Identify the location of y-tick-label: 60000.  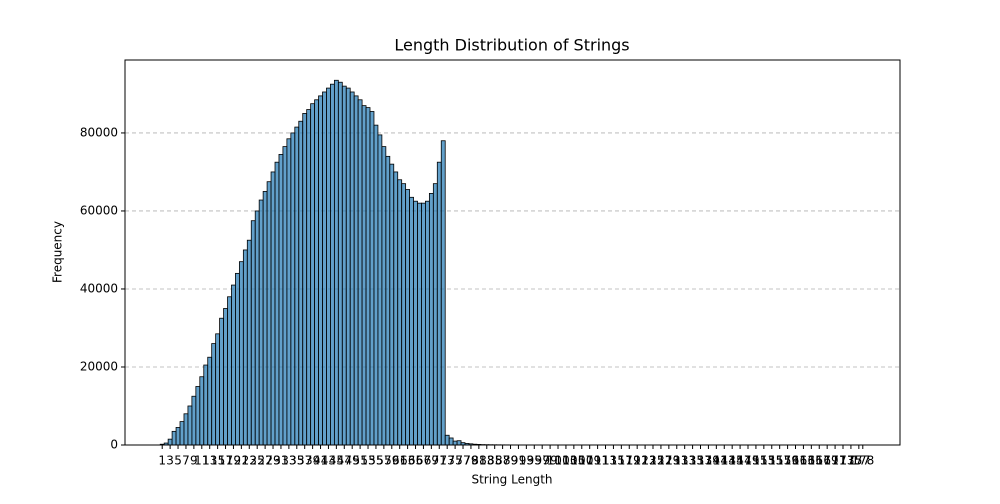
(99, 210).